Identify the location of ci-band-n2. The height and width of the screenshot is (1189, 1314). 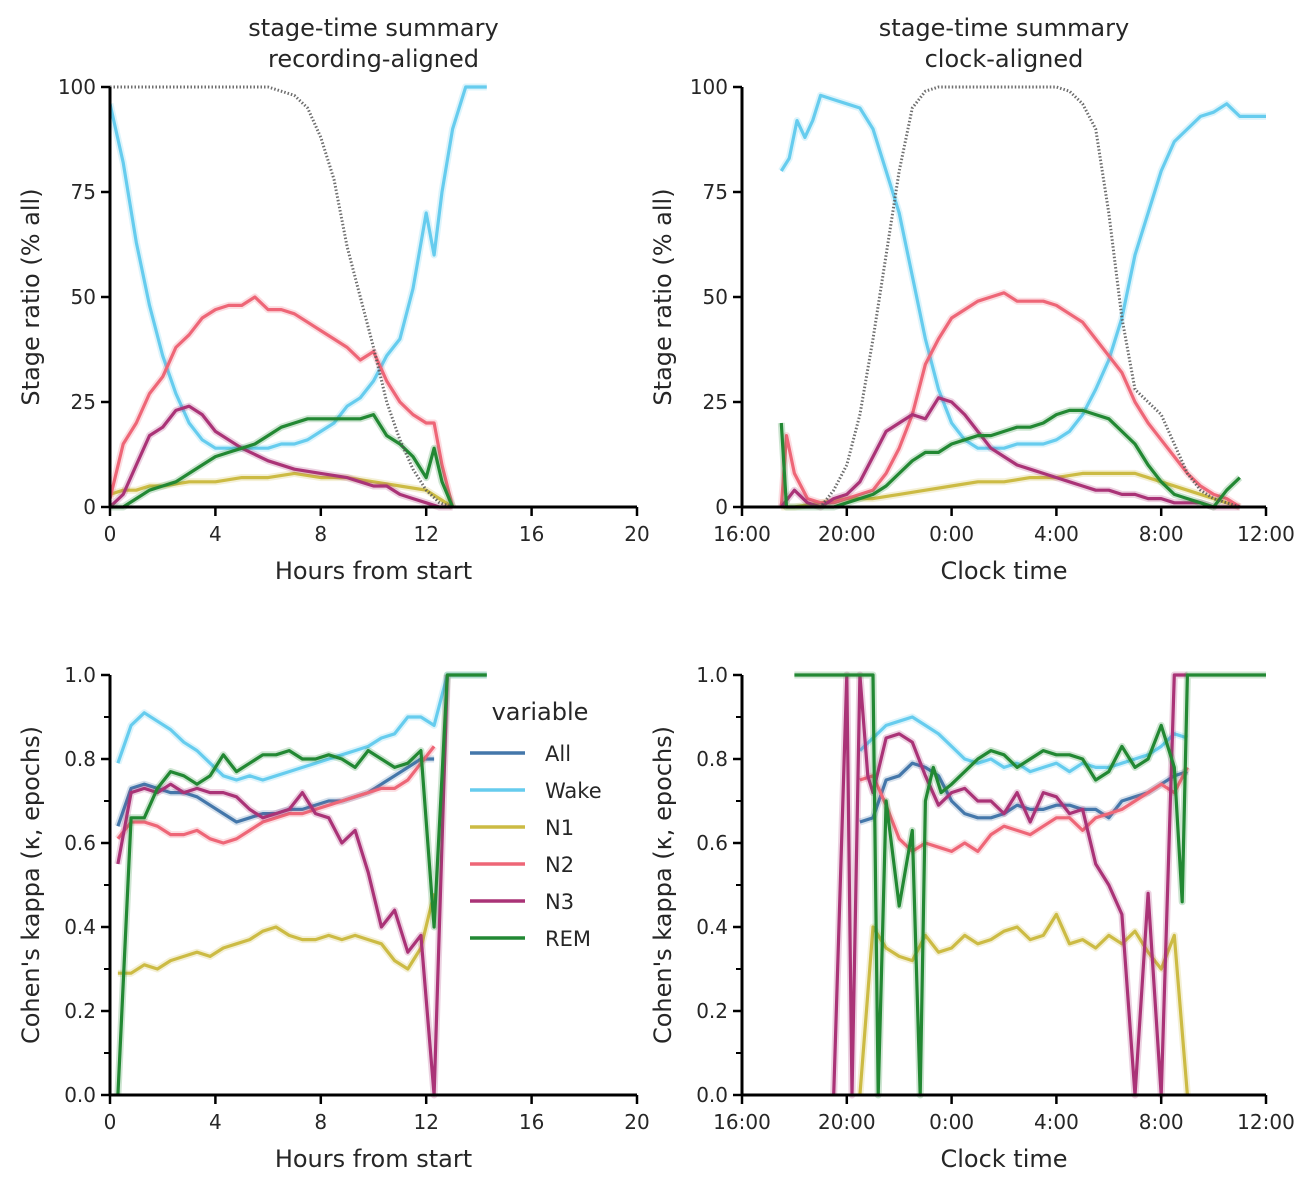
(1009, 399).